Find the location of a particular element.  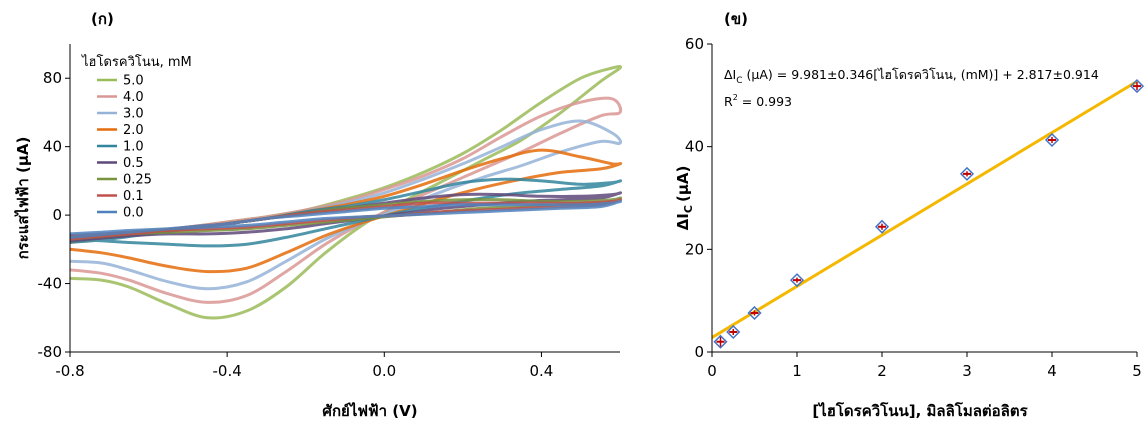

x-tick-label-b: 0 is located at coordinates (712, 371).